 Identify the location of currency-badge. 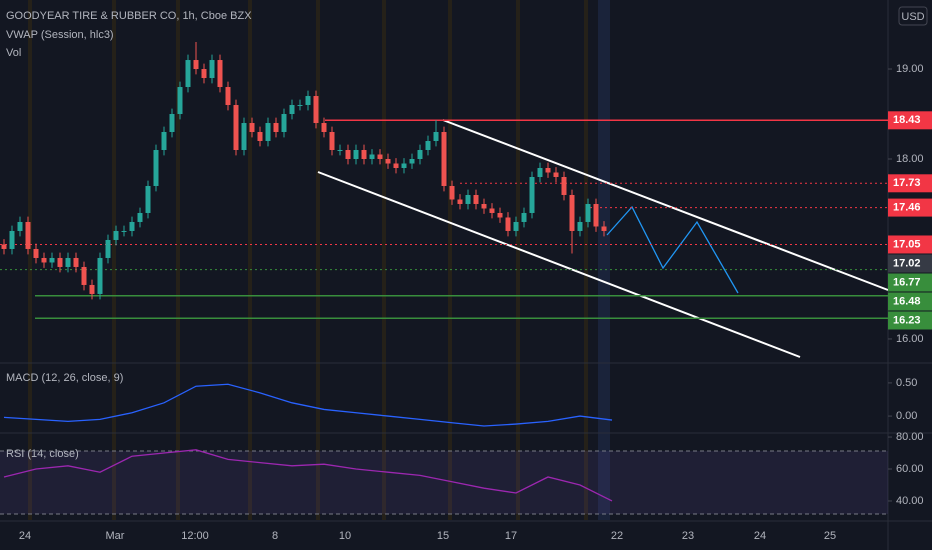
(913, 16).